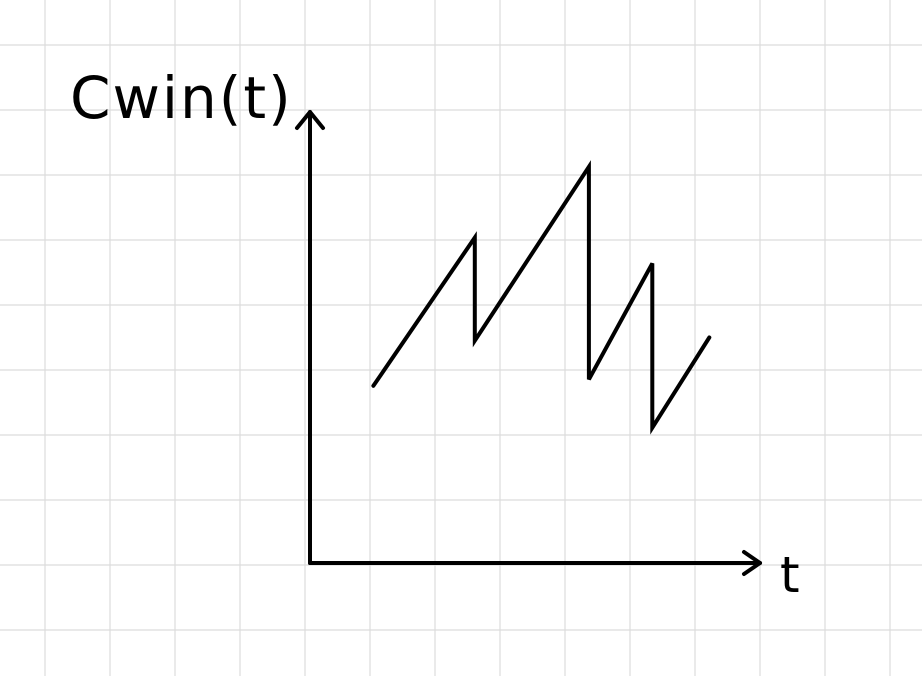  What do you see at coordinates (790, 575) in the screenshot?
I see `x-axis-label: t` at bounding box center [790, 575].